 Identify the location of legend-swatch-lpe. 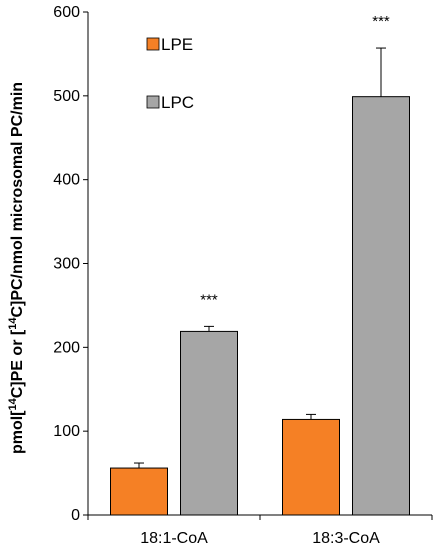
(153, 44).